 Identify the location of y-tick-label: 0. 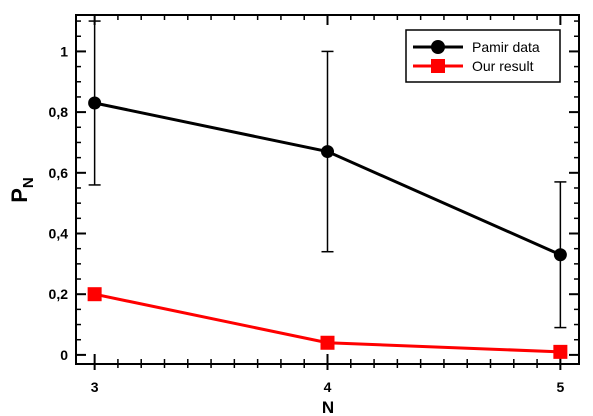
(64, 355).